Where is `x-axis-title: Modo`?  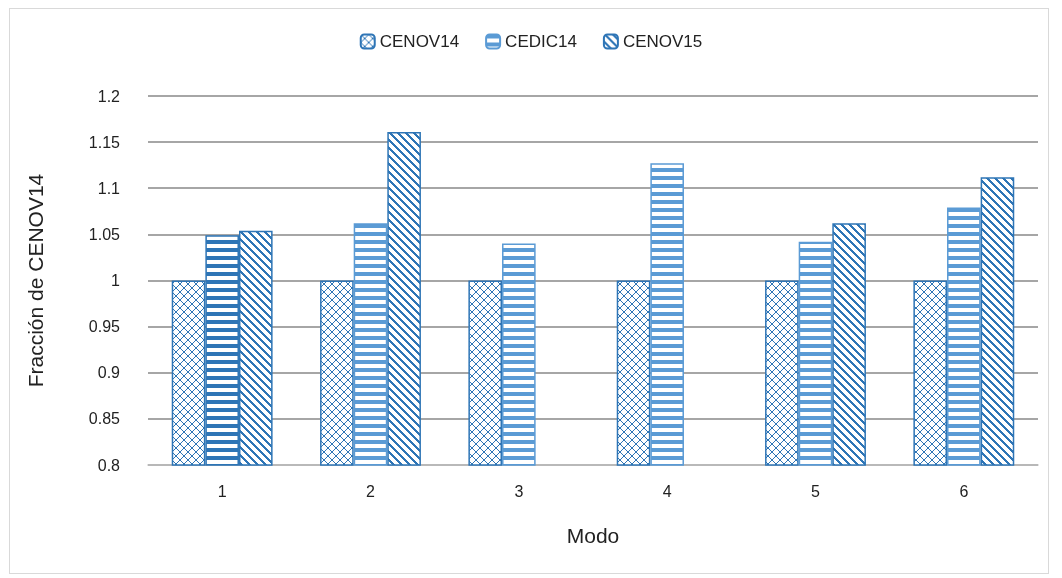 x-axis-title: Modo is located at coordinates (593, 535).